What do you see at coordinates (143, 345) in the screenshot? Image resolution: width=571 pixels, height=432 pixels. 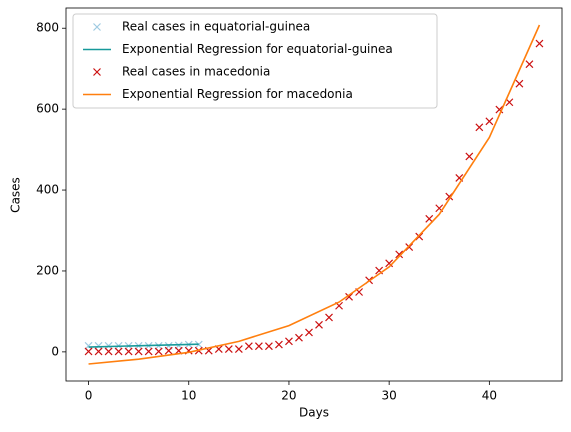 I see `series-line` at bounding box center [143, 345].